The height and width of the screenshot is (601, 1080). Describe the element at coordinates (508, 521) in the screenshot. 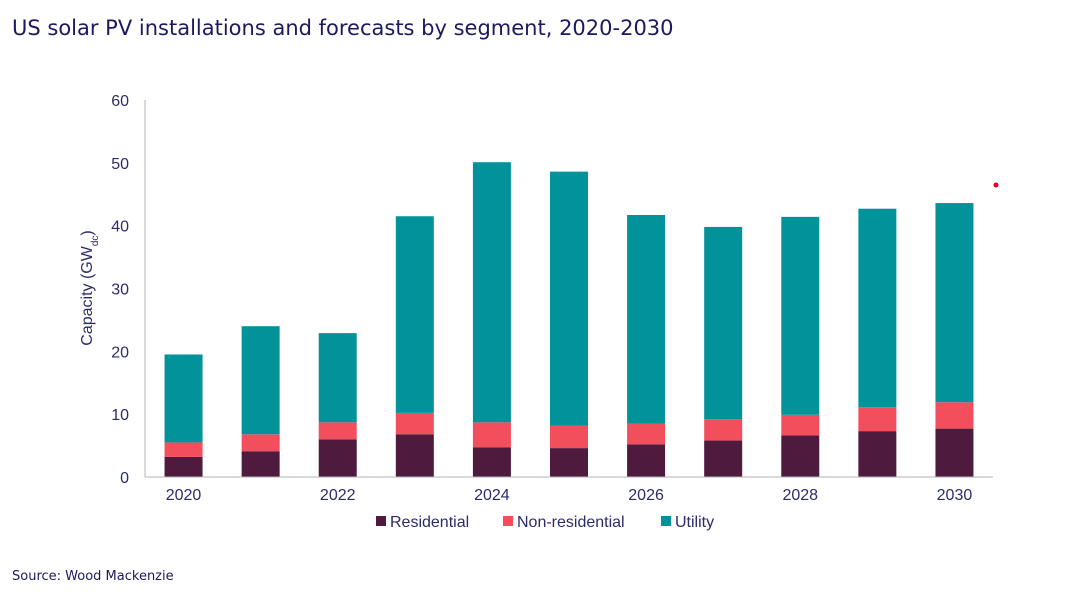

I see `legend-swatch-non-residential` at that location.